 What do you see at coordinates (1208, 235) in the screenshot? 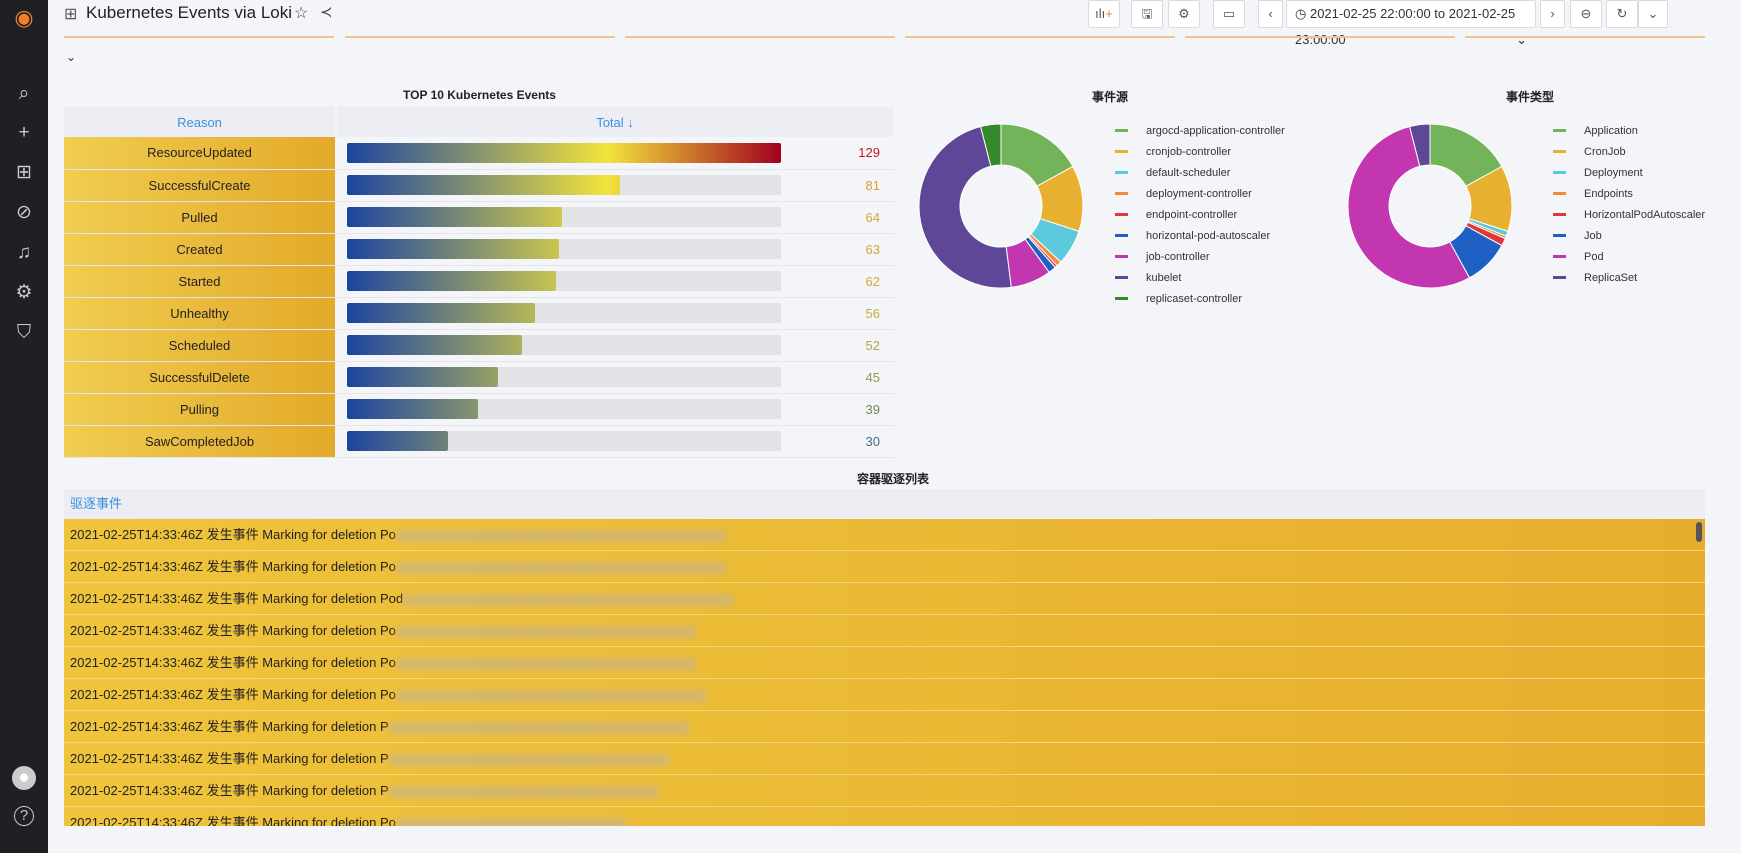
I see `legend-label: horizontal-pod-autoscaler` at bounding box center [1208, 235].